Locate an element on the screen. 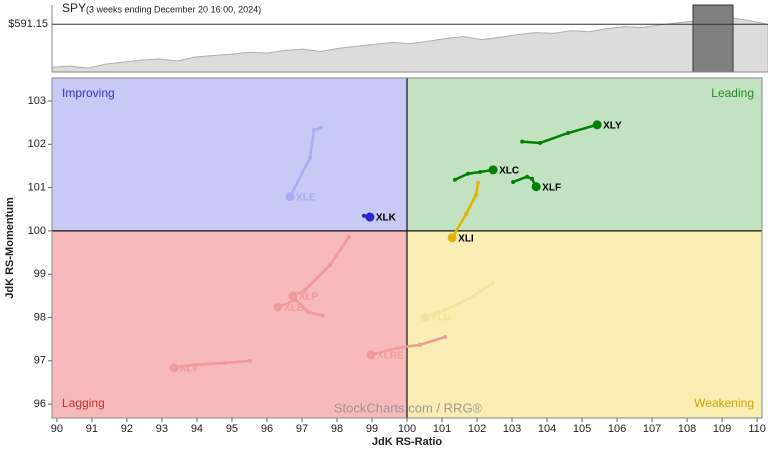 The width and height of the screenshot is (768, 451). series-label: XLK is located at coordinates (386, 218).